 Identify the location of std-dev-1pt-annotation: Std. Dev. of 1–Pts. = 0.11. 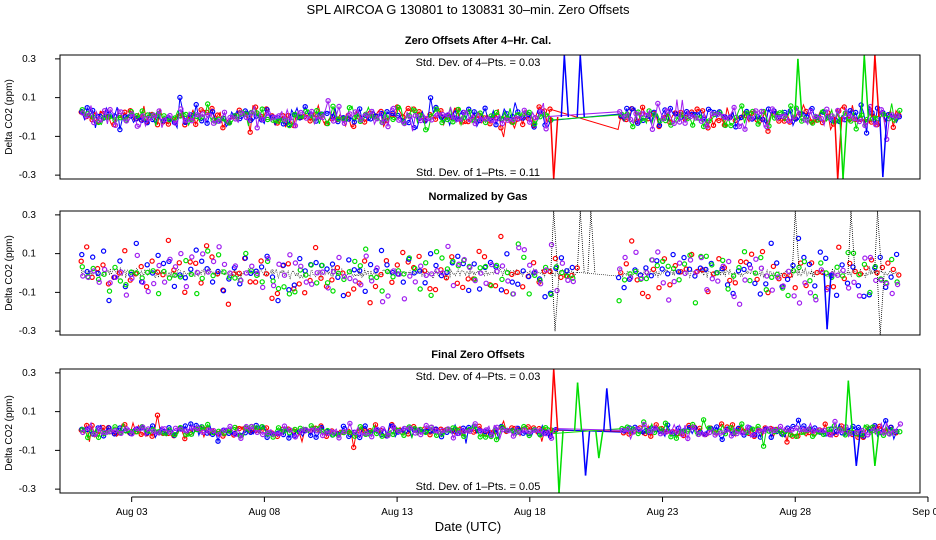
(478, 173).